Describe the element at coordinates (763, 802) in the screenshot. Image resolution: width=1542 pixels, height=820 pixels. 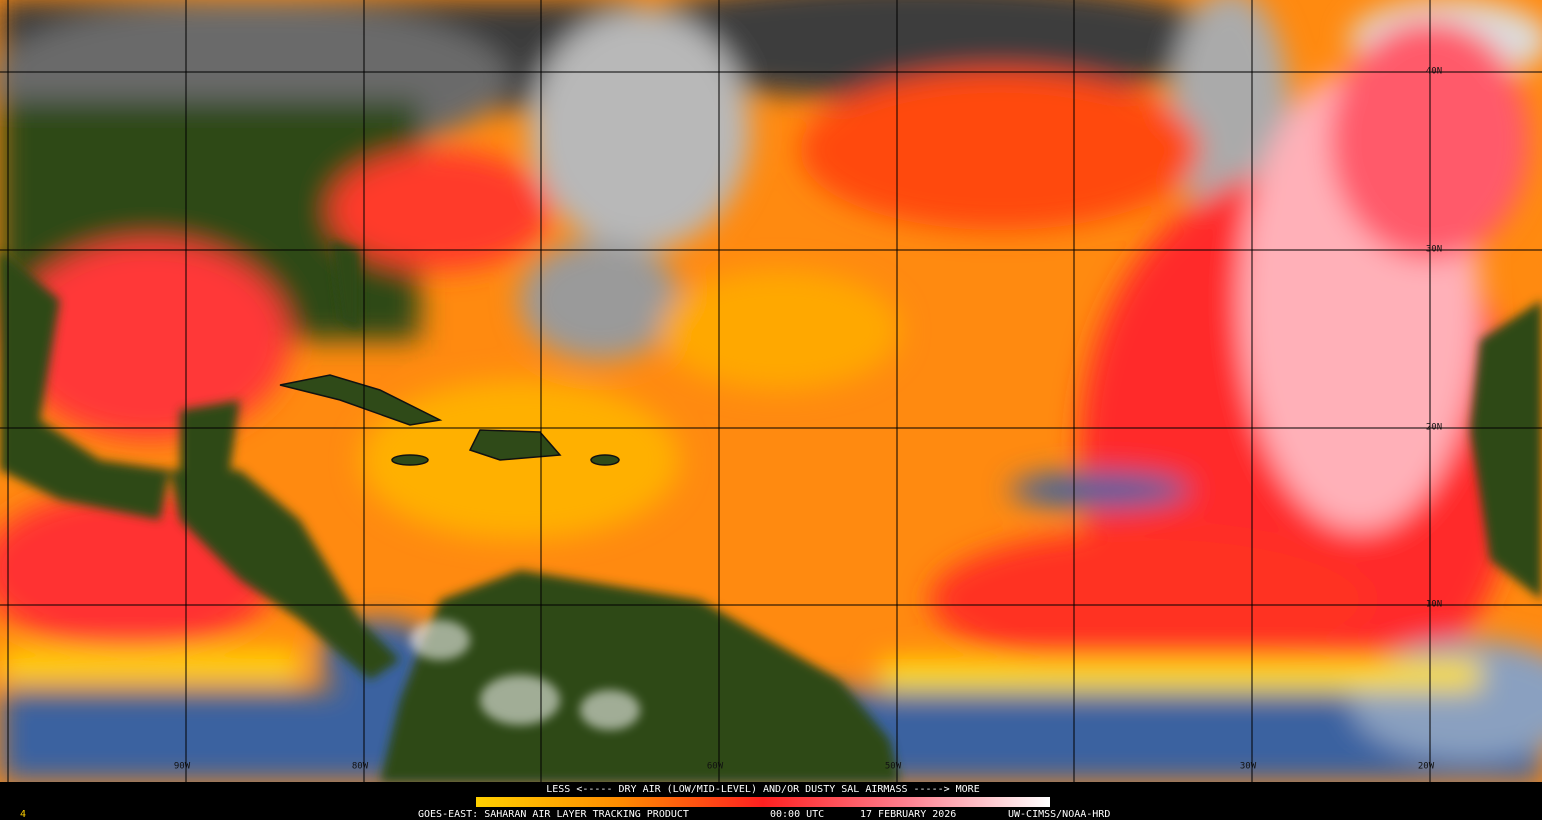
I see `color-bar` at that location.